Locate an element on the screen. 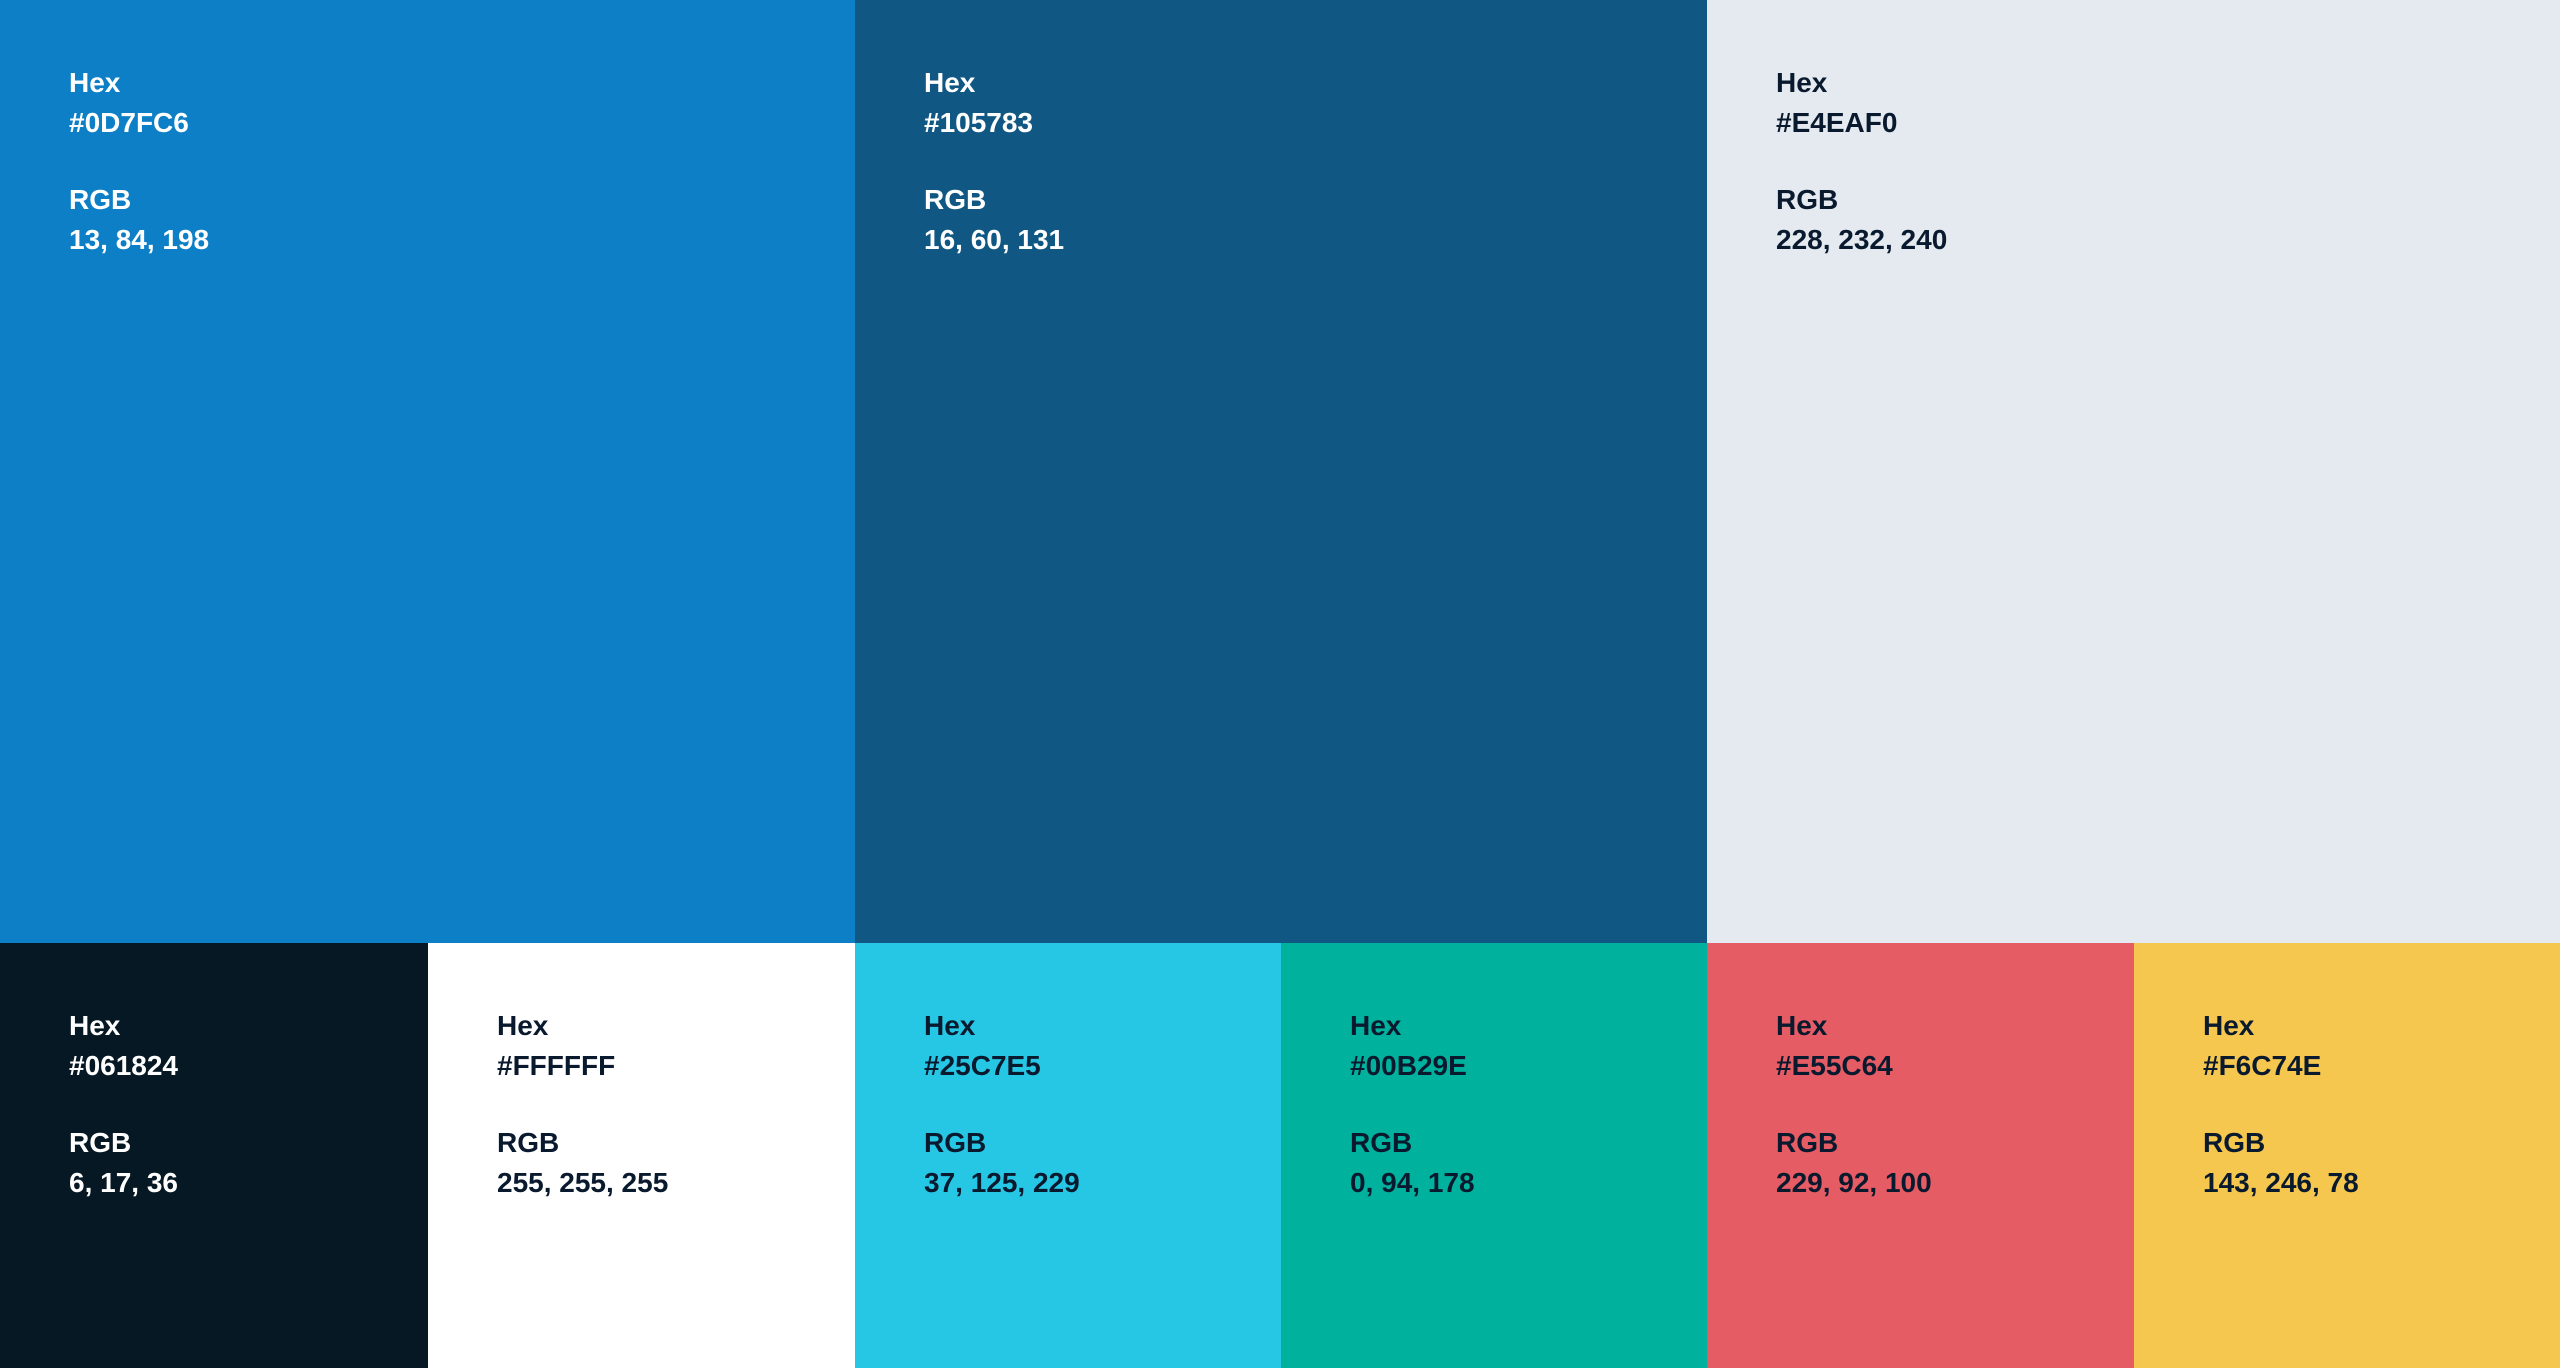  swatch-info: Hex #0D7FC6 RGB 13, 84, 198 is located at coordinates (139, 161).